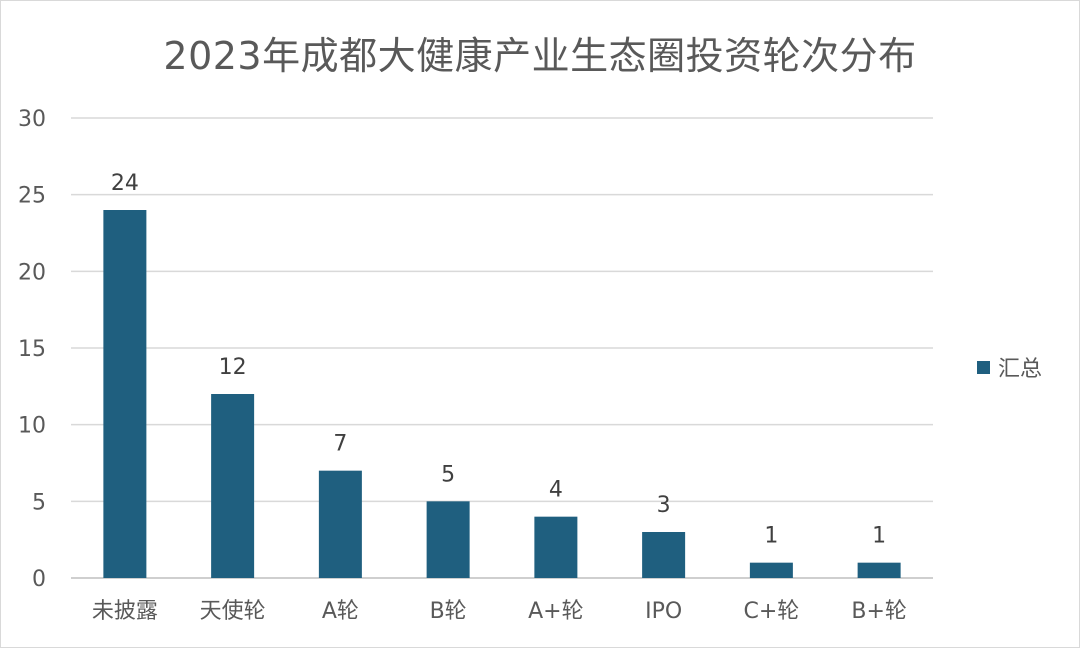  I want to click on data-label: 3, so click(664, 505).